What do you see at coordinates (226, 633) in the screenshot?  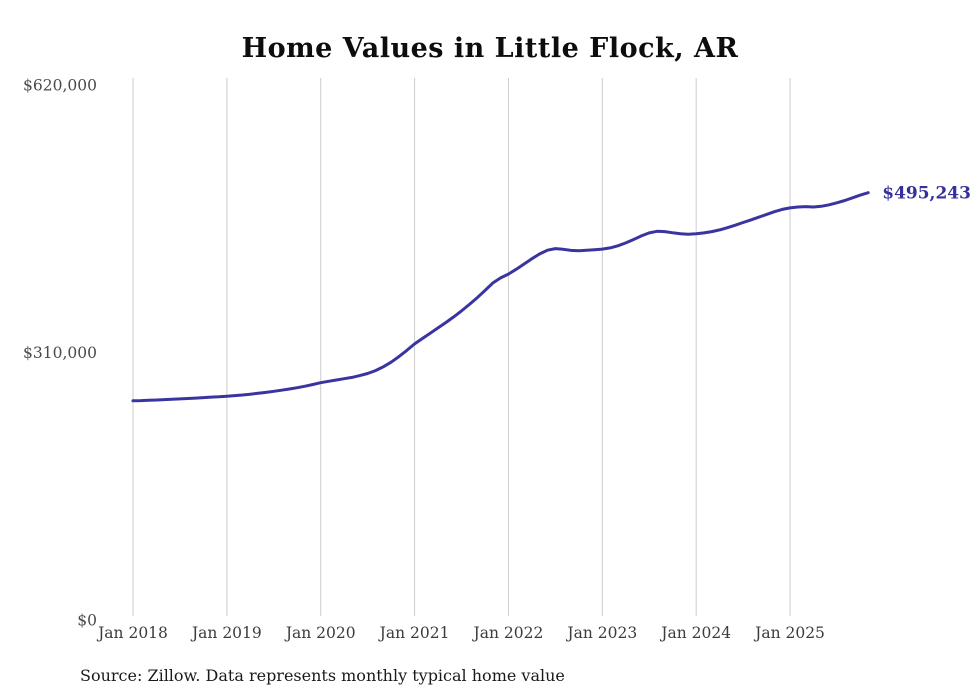 I see `x-tick-label: Jan 2019` at bounding box center [226, 633].